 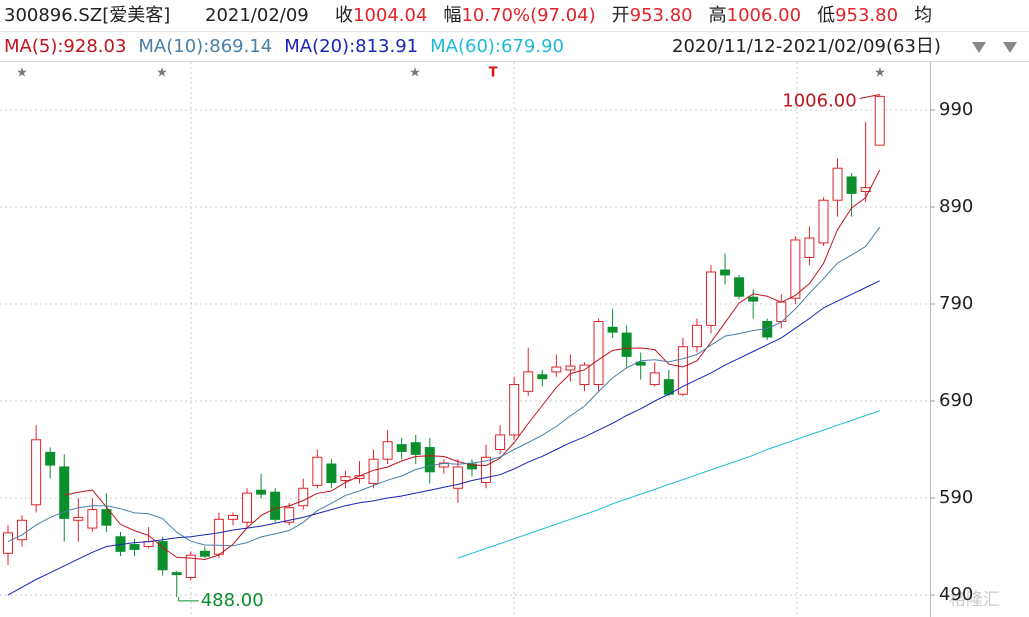 What do you see at coordinates (718, 15) in the screenshot?
I see `header-label: 高` at bounding box center [718, 15].